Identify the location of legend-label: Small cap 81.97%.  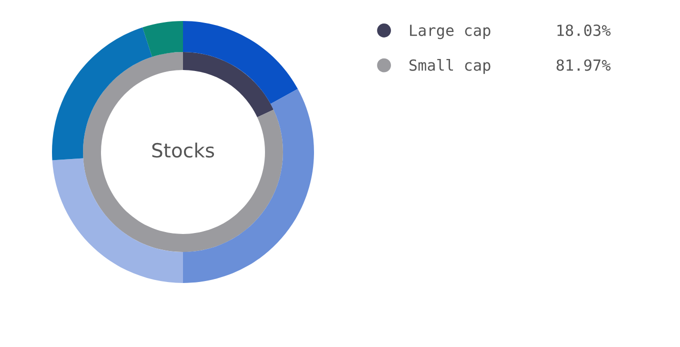
(510, 66).